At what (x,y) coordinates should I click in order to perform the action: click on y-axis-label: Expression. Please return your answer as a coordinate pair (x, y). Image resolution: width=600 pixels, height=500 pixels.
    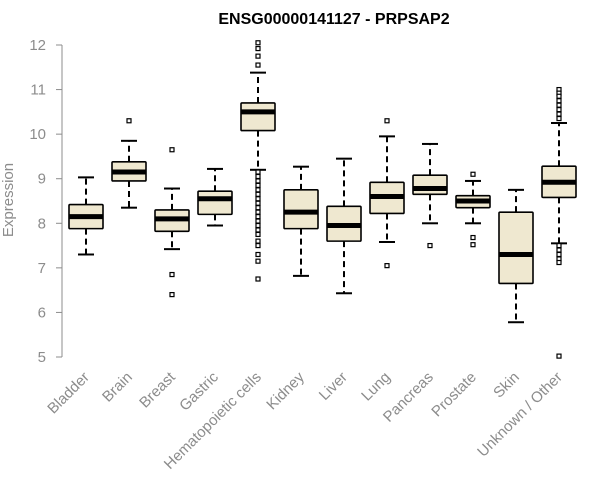
    Looking at the image, I should click on (8, 200).